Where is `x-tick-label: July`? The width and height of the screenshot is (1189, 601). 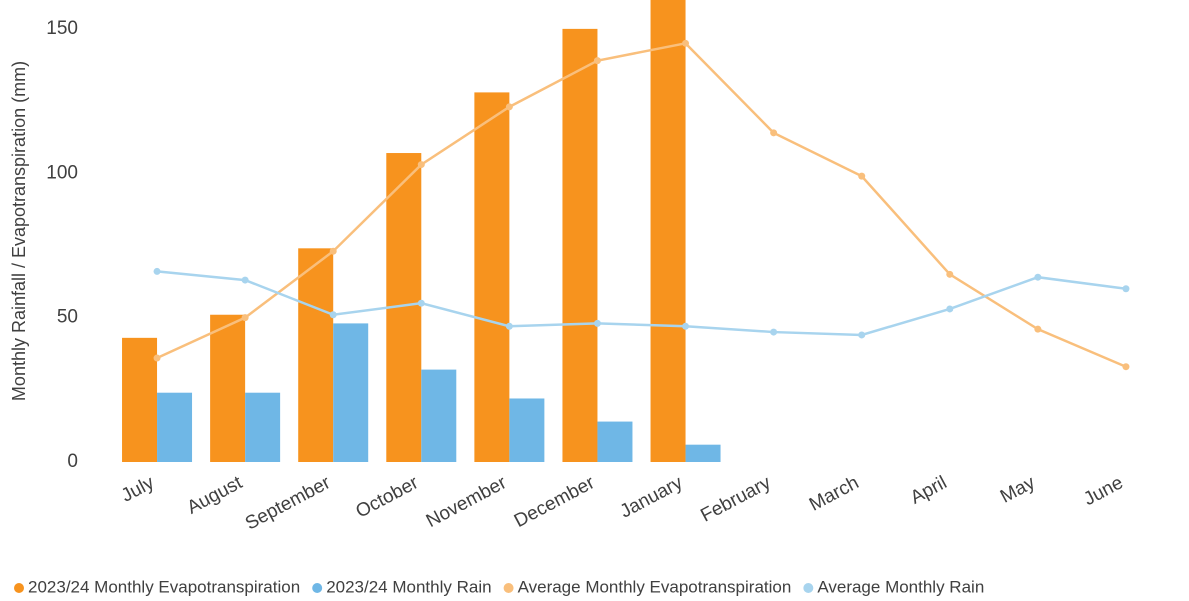
x-tick-label: July is located at coordinates (138, 489).